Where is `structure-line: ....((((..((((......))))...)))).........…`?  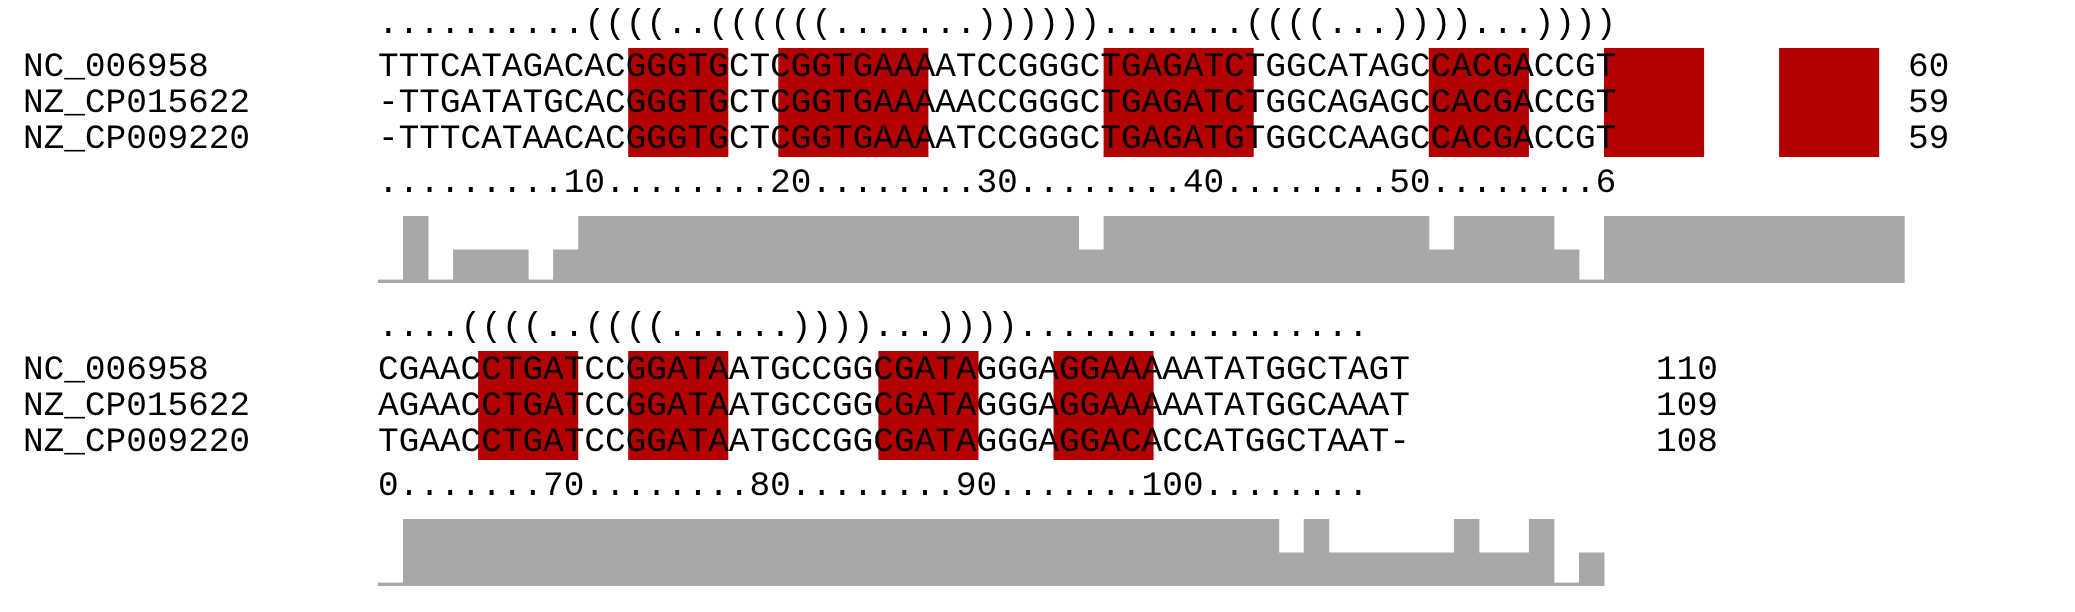 structure-line: ....((((..((((......))))...)))).........… is located at coordinates (873, 327).